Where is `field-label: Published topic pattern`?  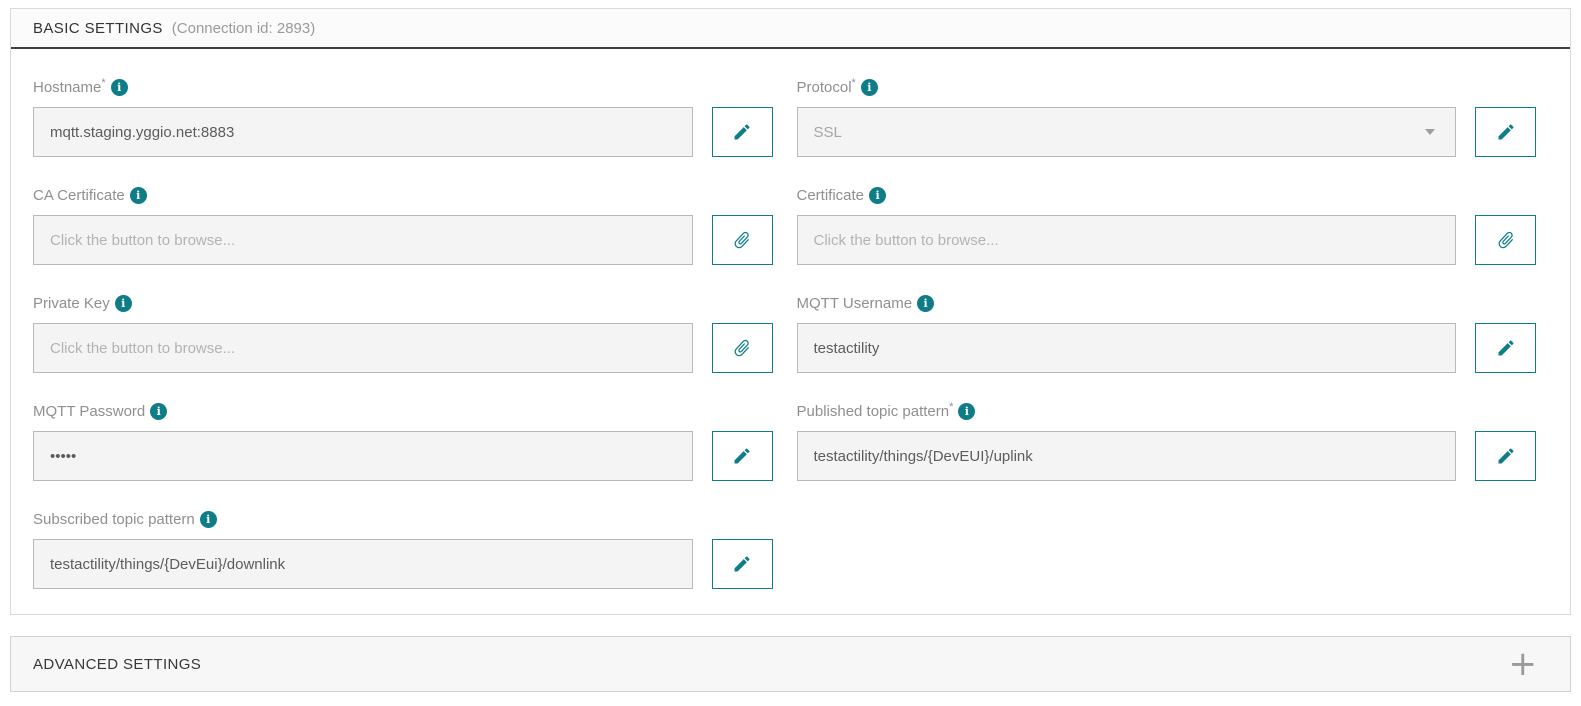 field-label: Published topic pattern is located at coordinates (873, 411).